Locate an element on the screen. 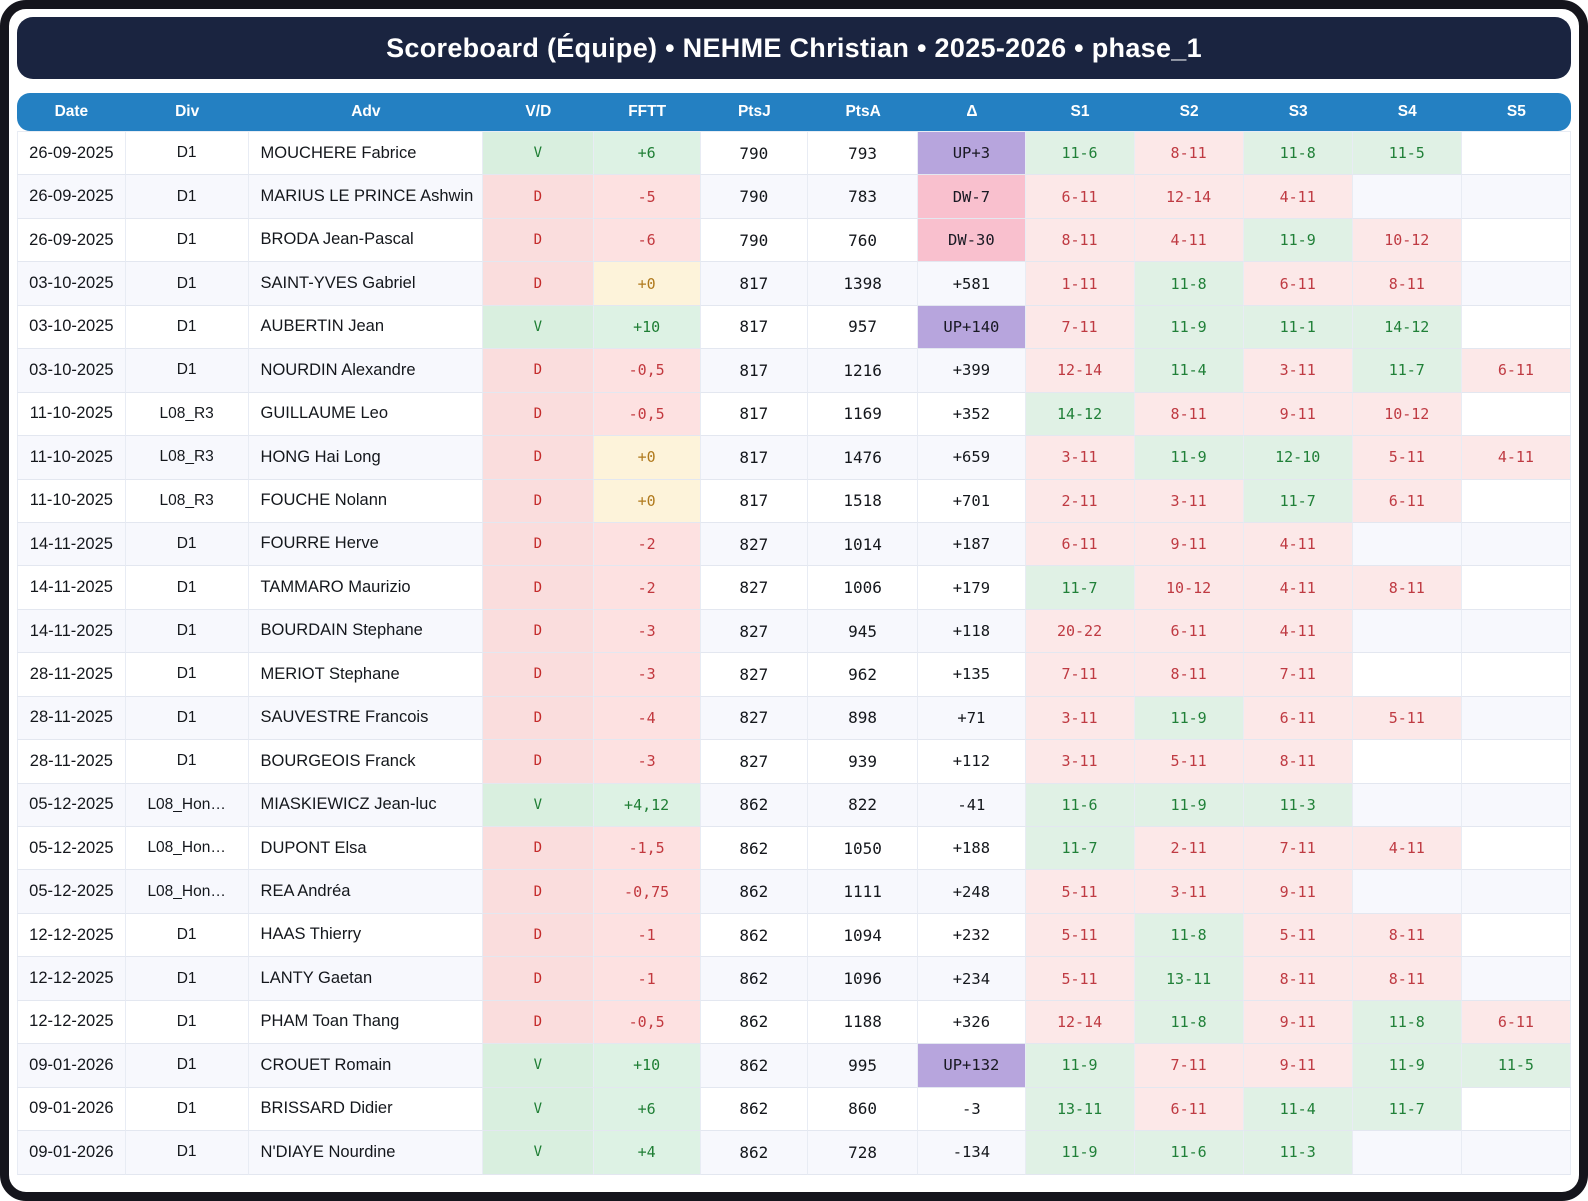  date-cell: 03-10-2025 is located at coordinates (71, 327).